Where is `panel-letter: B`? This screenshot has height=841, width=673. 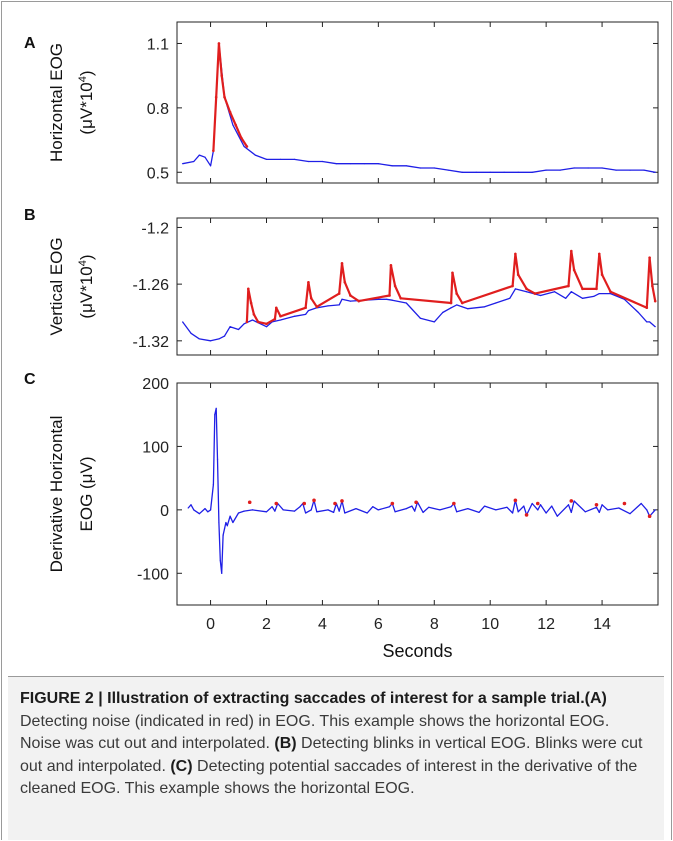
panel-letter: B is located at coordinates (30, 215).